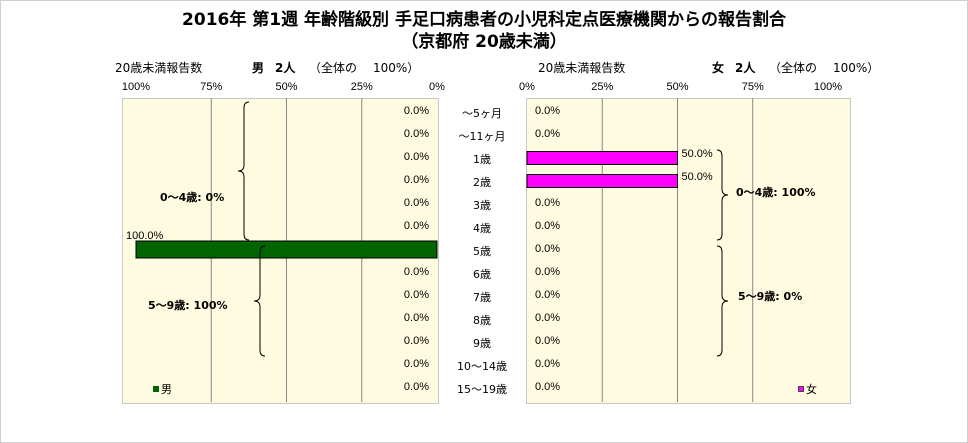 The image size is (968, 443). What do you see at coordinates (166, 389) in the screenshot?
I see `male-legend-label: 男` at bounding box center [166, 389].